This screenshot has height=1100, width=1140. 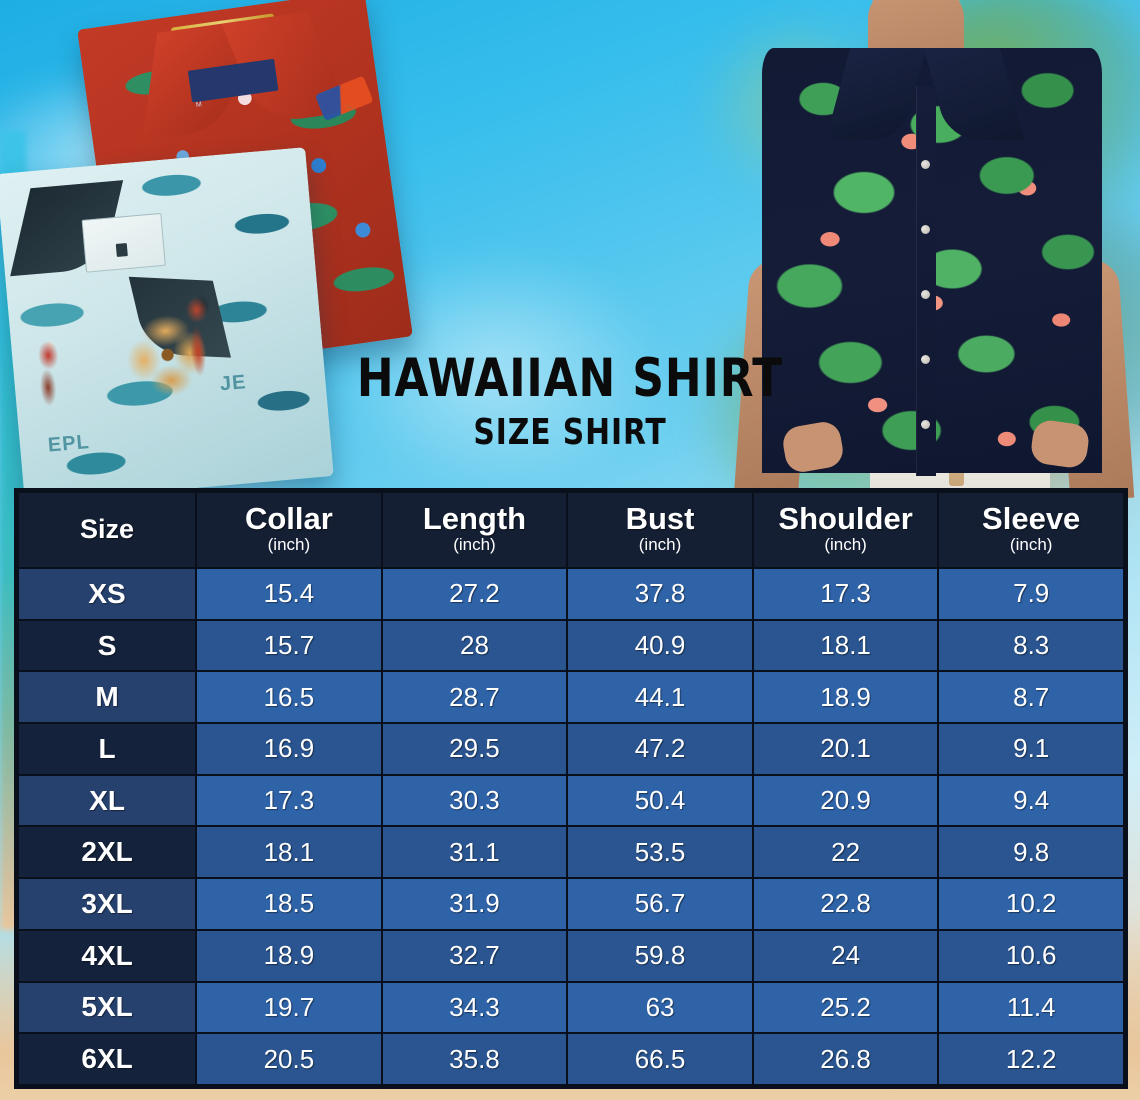 What do you see at coordinates (845, 800) in the screenshot?
I see `cell-shoulder: 20.9` at bounding box center [845, 800].